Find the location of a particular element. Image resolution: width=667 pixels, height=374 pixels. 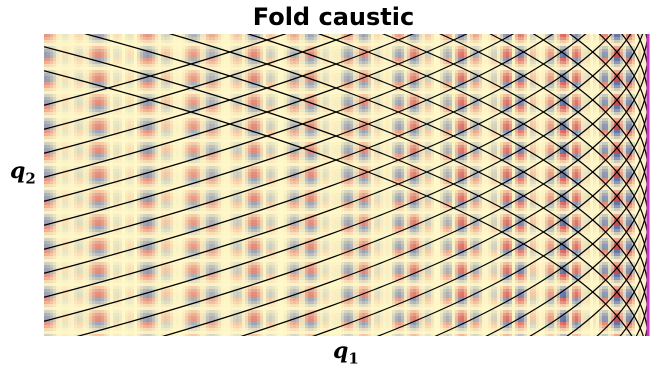

x-axis-label: q1 is located at coordinates (346, 352).